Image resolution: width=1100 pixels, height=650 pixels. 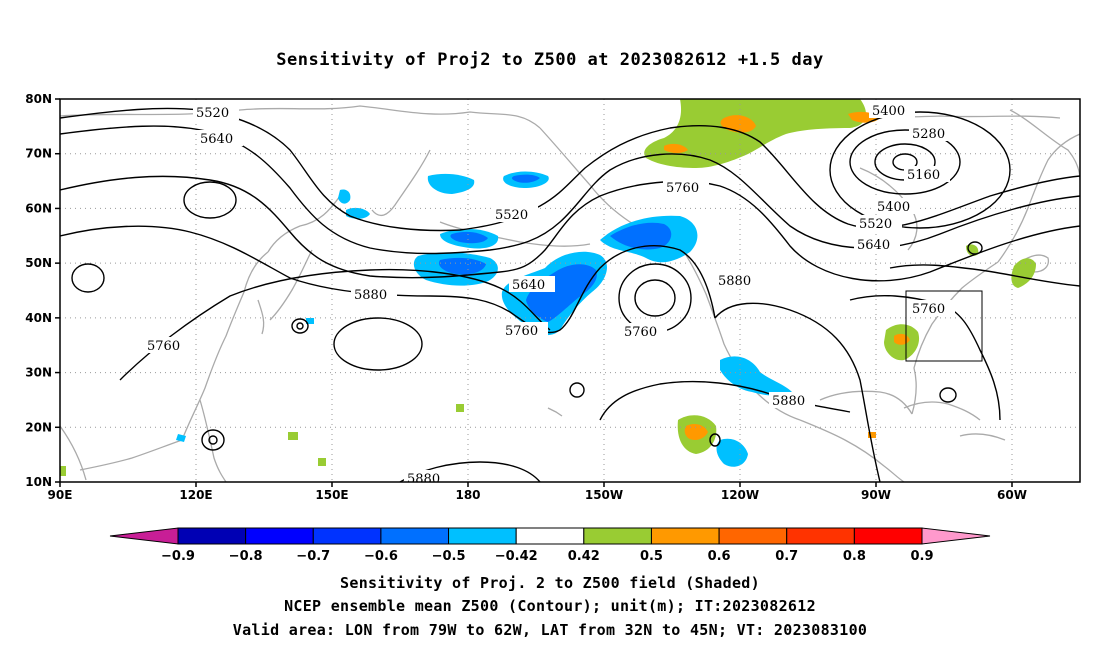 I want to click on coastline-aleutians, so click(x=515, y=234).